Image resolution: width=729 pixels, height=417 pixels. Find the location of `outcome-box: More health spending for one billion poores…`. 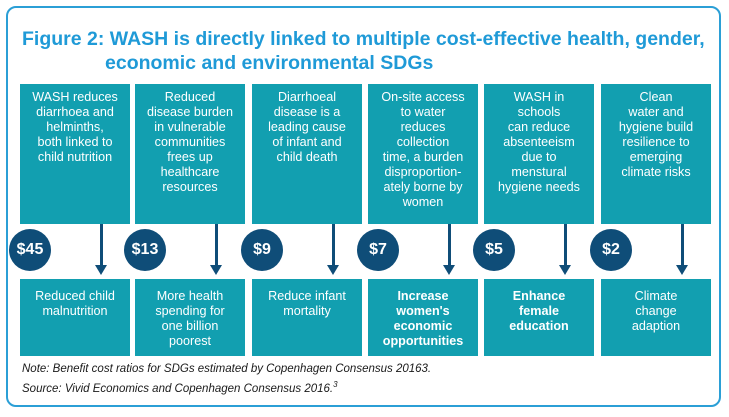

outcome-box: More health spending for one billion poores… is located at coordinates (190, 317).